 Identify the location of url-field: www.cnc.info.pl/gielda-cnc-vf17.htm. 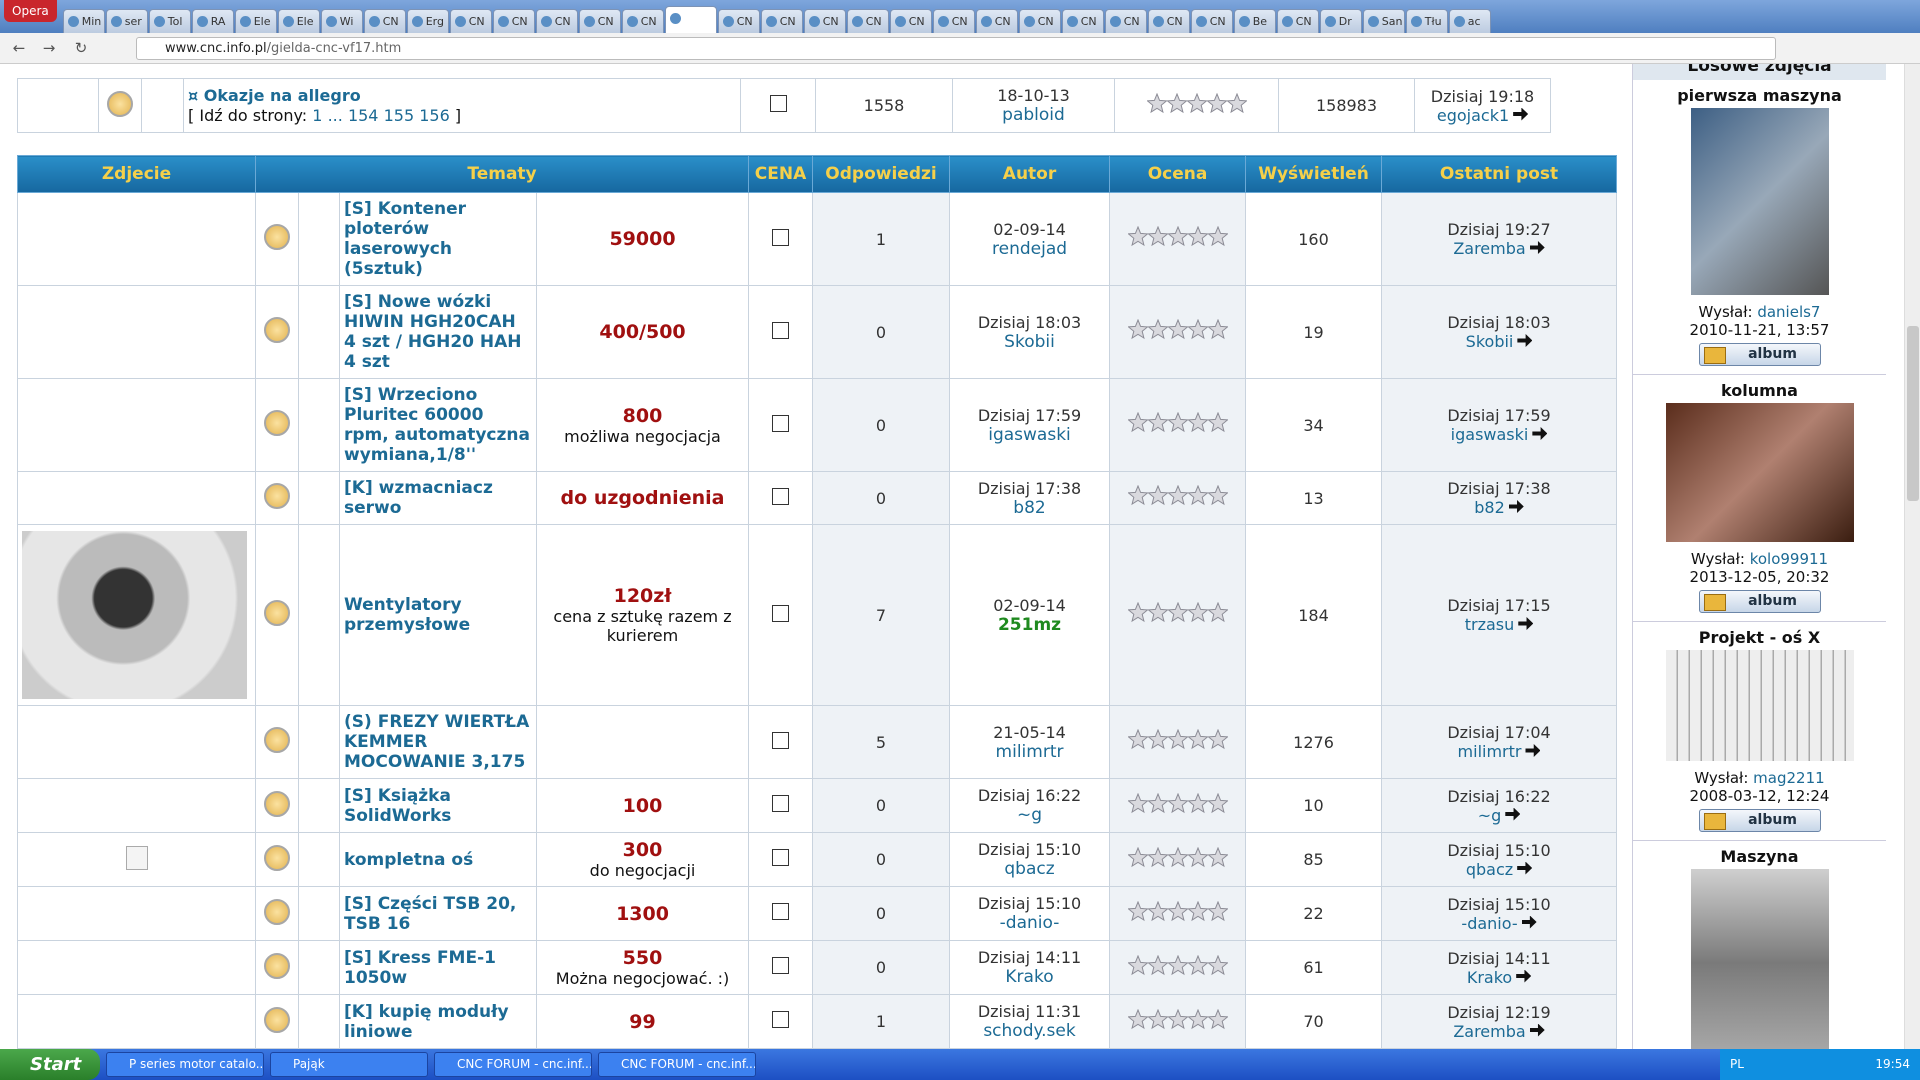
(956, 48).